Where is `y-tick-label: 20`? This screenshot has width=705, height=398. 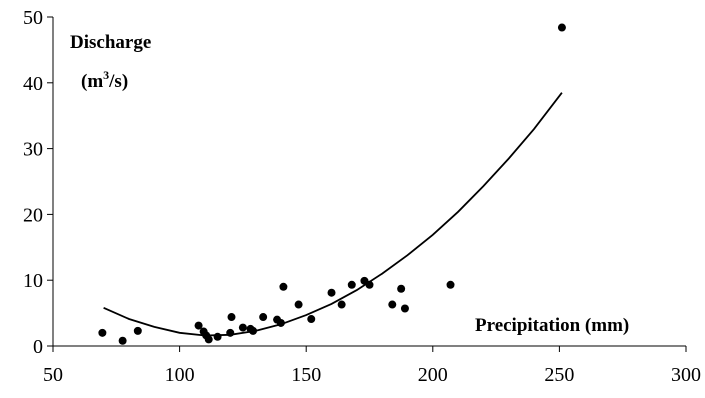
y-tick-label: 20 is located at coordinates (33, 215).